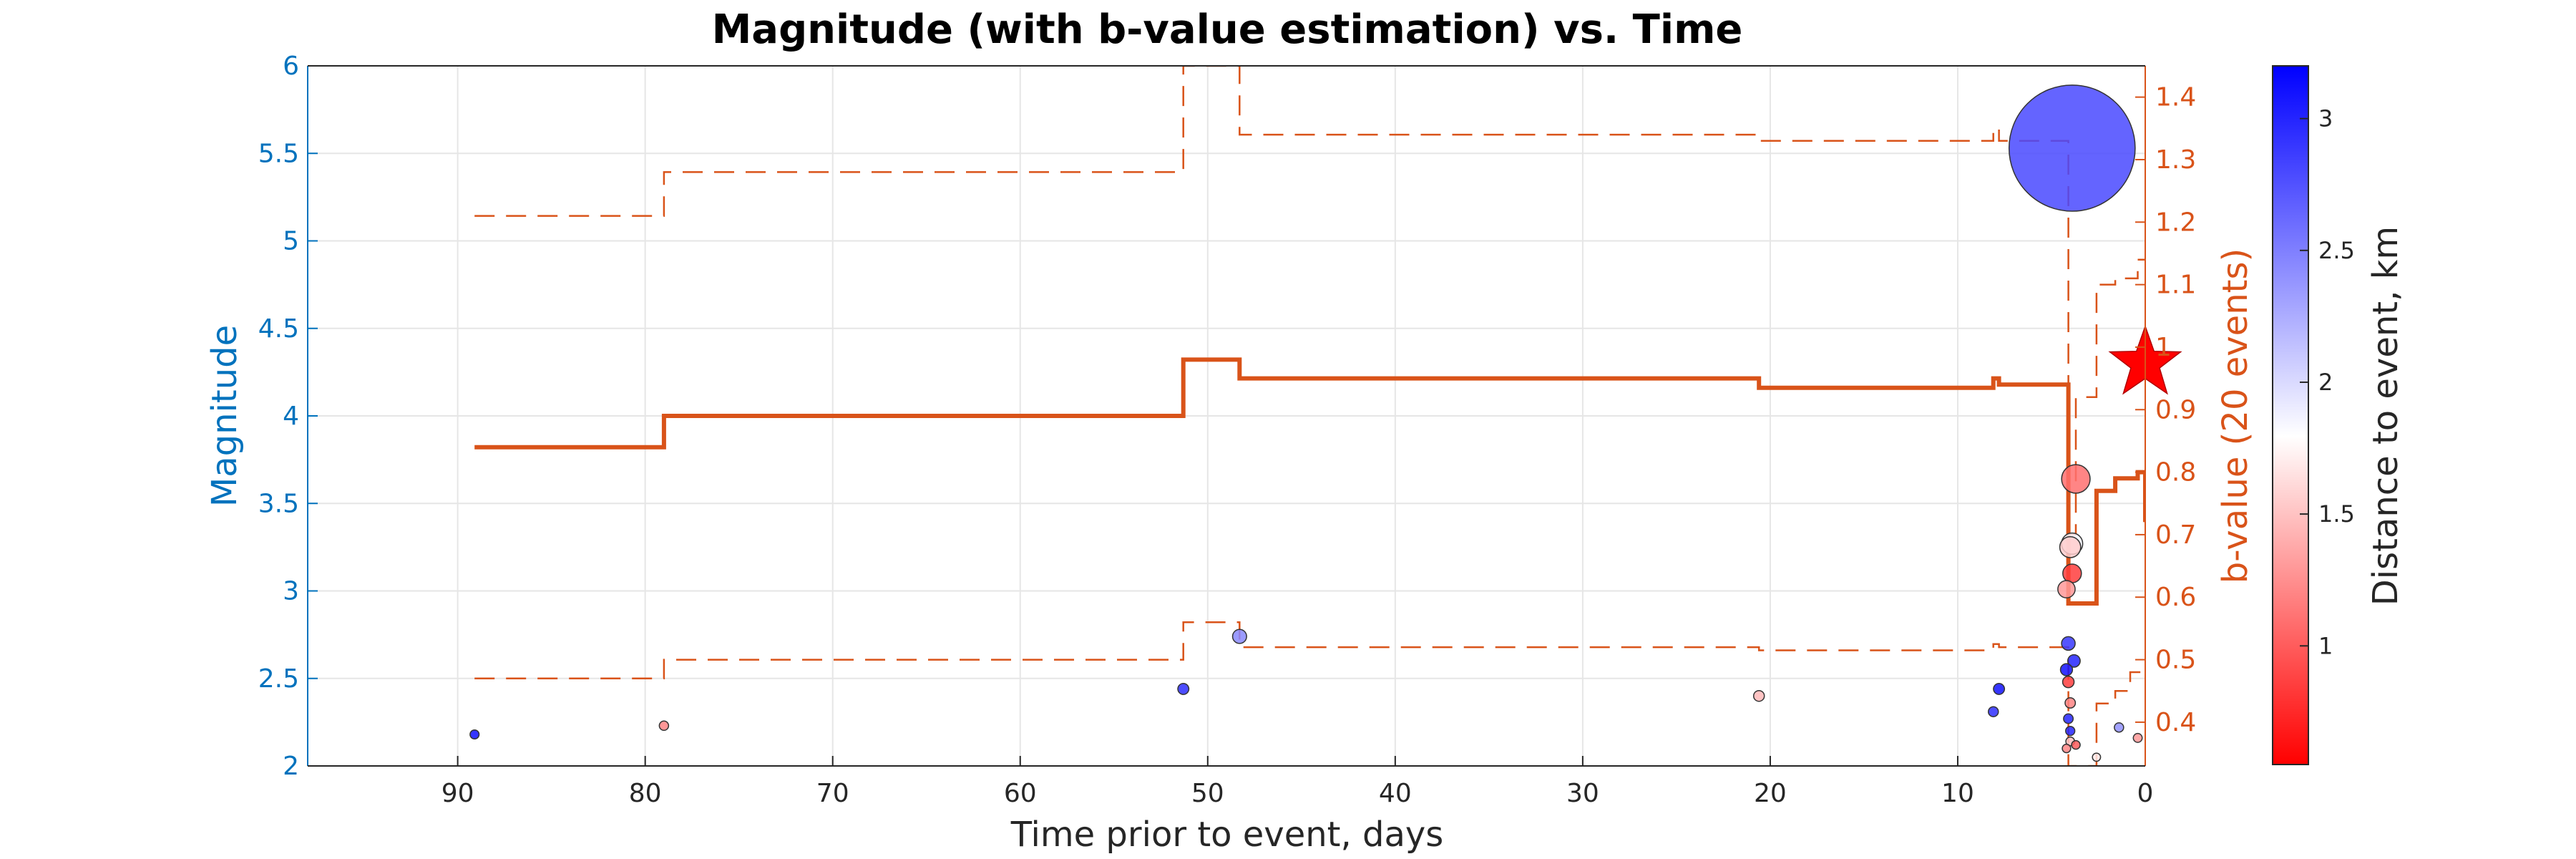 This screenshot has width=2576, height=859. What do you see at coordinates (1207, 793) in the screenshot?
I see `x-tick-label: 50` at bounding box center [1207, 793].